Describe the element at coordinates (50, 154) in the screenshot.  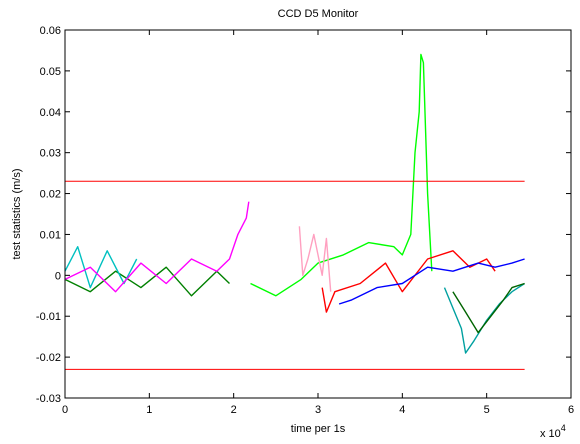
I see `y-tick-label: 0.03` at that location.